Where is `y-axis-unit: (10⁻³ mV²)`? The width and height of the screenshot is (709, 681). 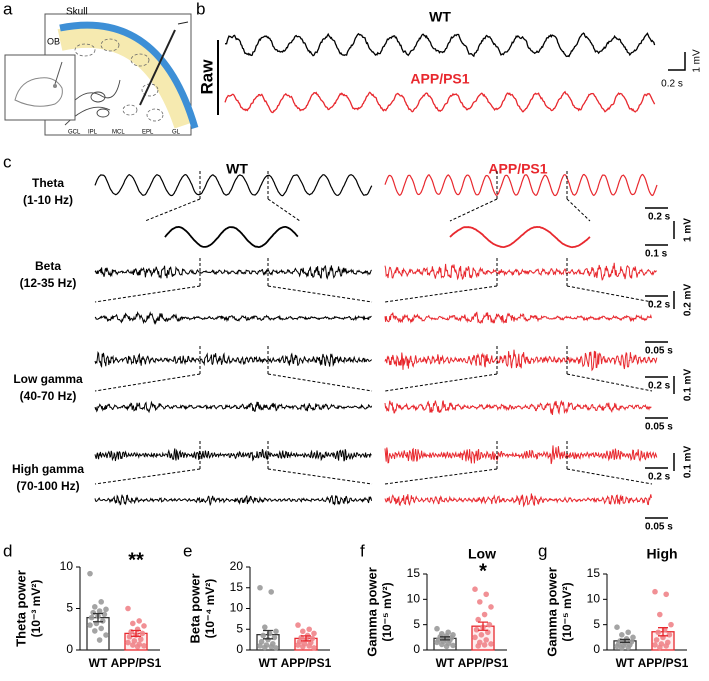
y-axis-unit: (10⁻³ mV²) is located at coordinates (36, 609).